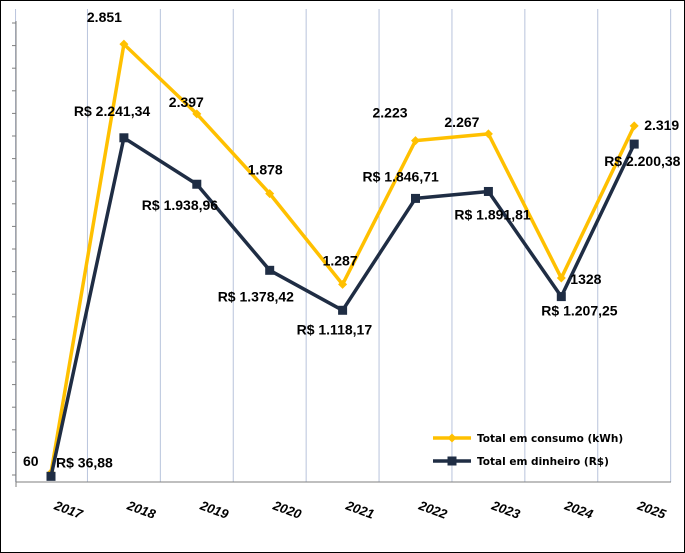  Describe the element at coordinates (141, 509) in the screenshot. I see `x-tick-label: 2018` at that location.